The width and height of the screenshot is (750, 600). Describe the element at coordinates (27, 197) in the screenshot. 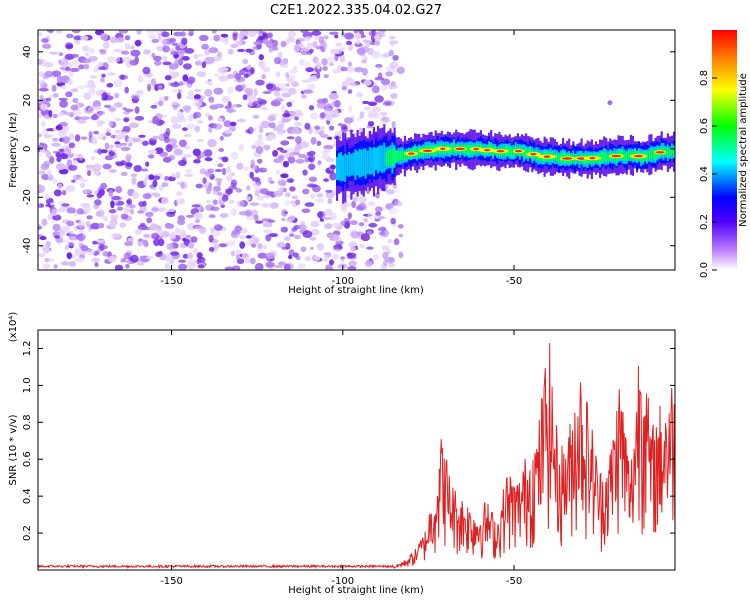

I see `y-tick-label: -20` at that location.